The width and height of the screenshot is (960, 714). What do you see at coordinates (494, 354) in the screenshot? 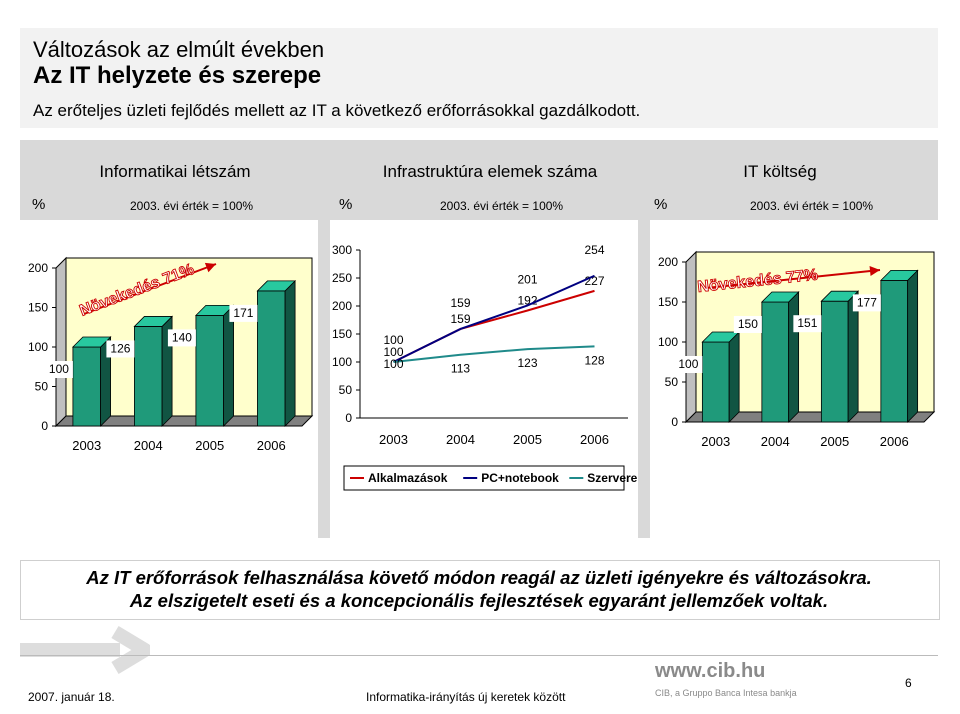
I see `series-line` at bounding box center [494, 354].